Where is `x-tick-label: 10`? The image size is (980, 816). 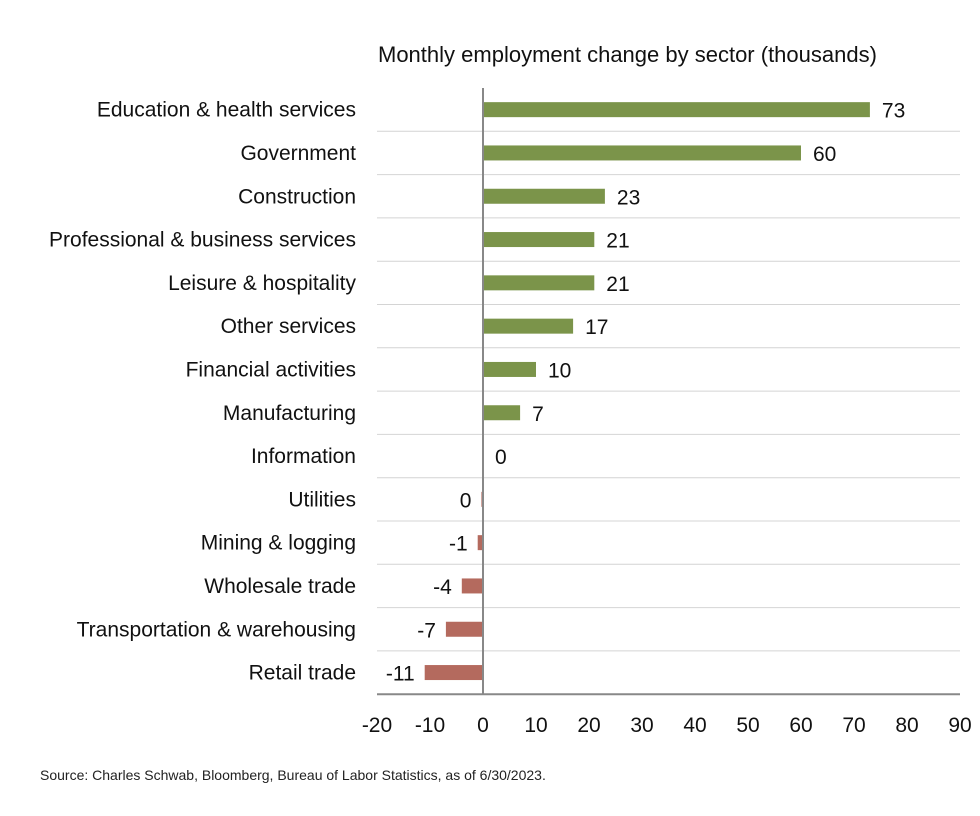 x-tick-label: 10 is located at coordinates (535, 725).